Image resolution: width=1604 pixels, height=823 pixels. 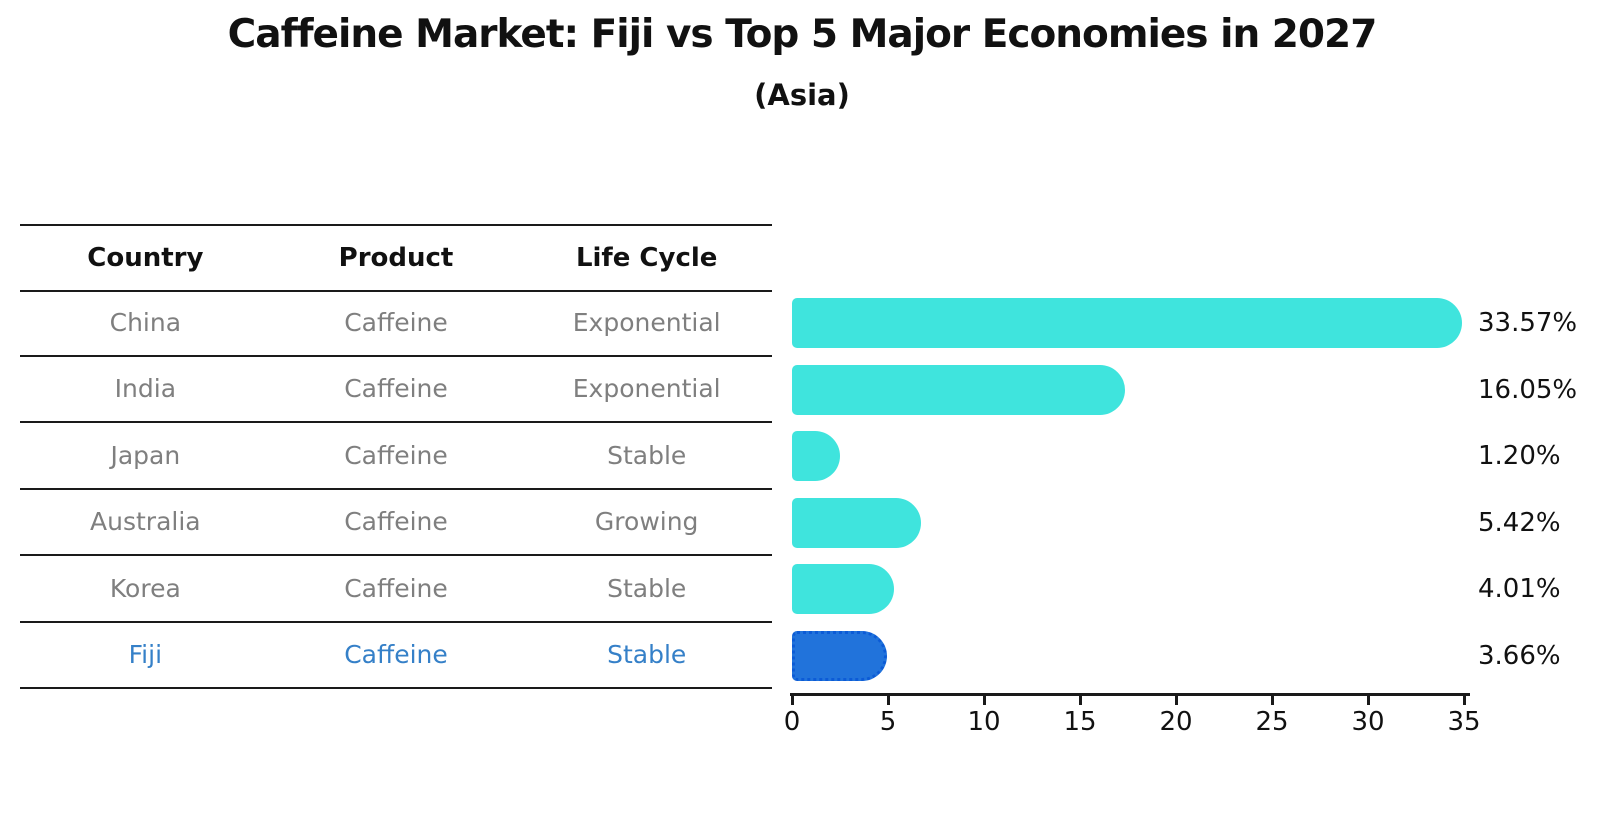 What do you see at coordinates (145, 655) in the screenshot?
I see `table-cell-country: Fiji` at bounding box center [145, 655].